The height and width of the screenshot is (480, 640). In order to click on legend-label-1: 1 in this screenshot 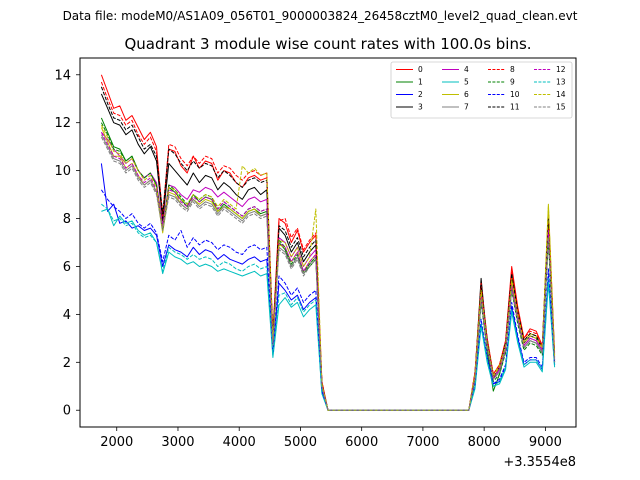, I will do `click(420, 82)`.